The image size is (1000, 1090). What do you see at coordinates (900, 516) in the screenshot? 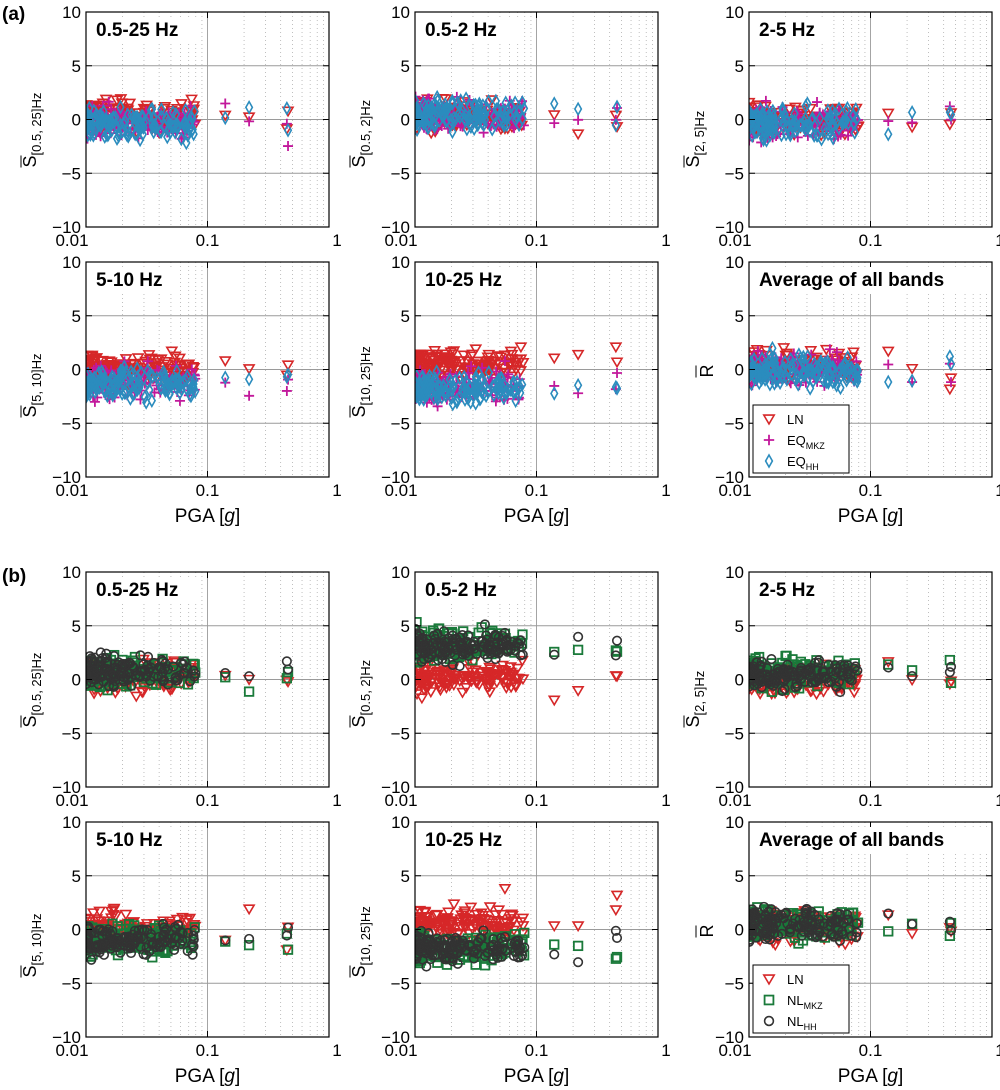
I see `x-axis-label-end: ]` at bounding box center [900, 516].